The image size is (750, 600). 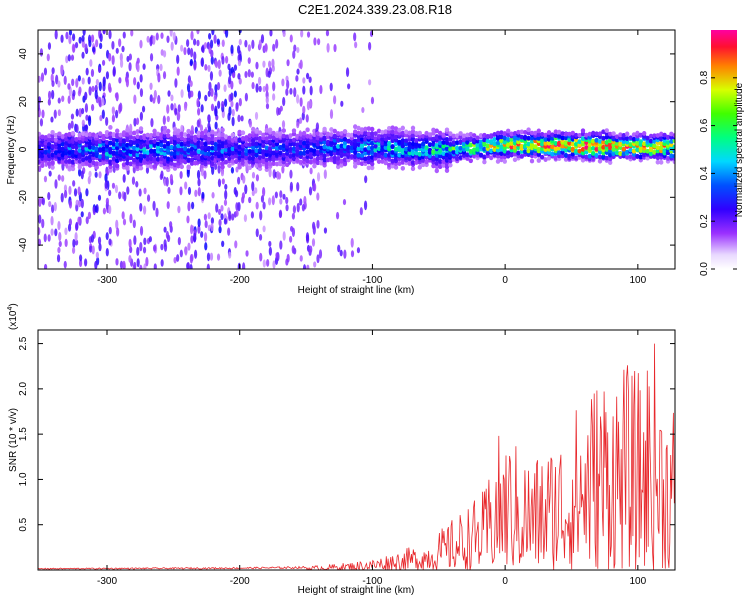 What do you see at coordinates (505, 280) in the screenshot?
I see `spectrogram-x-tick-label: 0` at bounding box center [505, 280].